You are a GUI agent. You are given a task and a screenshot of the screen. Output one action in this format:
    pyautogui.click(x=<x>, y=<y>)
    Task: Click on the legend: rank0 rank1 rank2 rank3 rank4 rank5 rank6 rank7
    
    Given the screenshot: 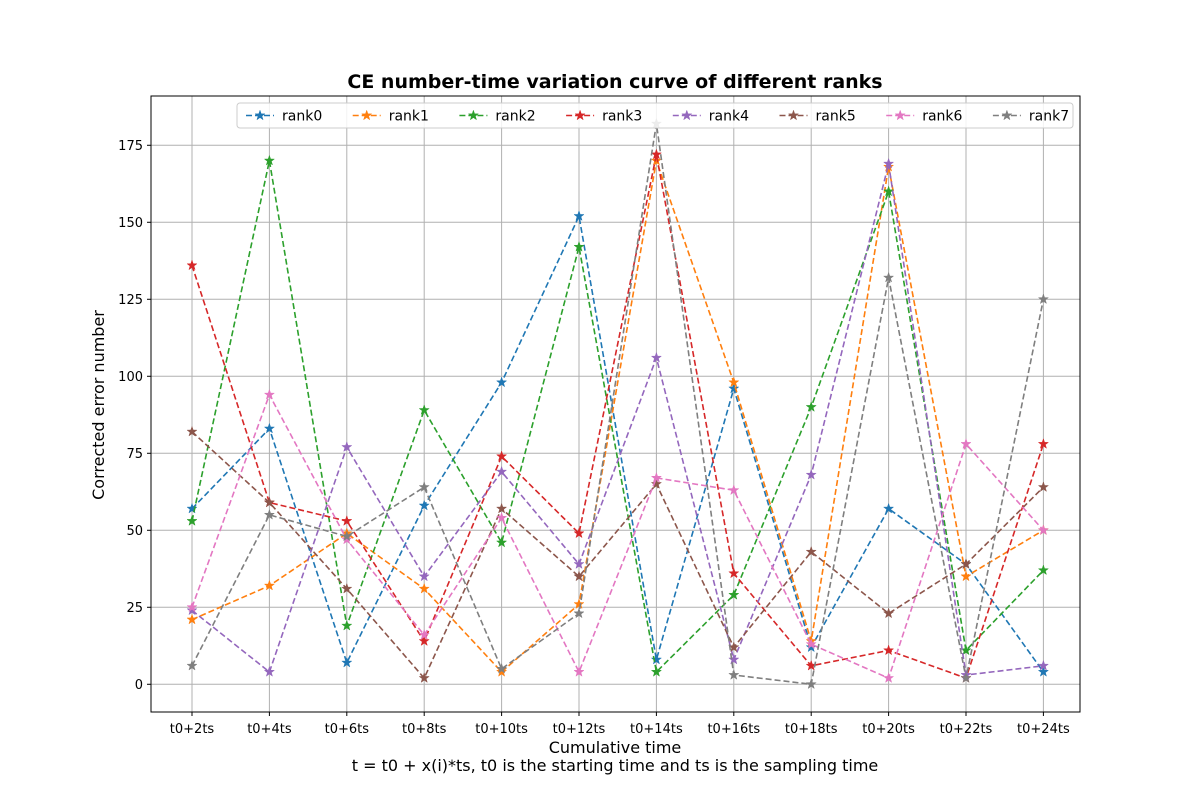 What is the action you would take?
    pyautogui.click(x=655, y=115)
    